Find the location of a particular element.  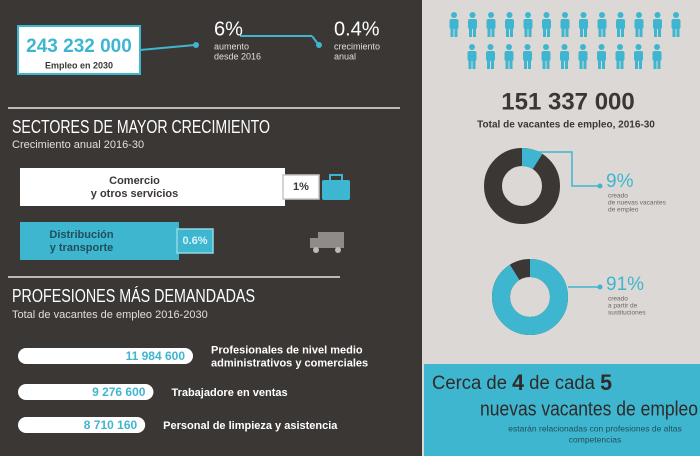

stat-label: crecimiento is located at coordinates (357, 46).